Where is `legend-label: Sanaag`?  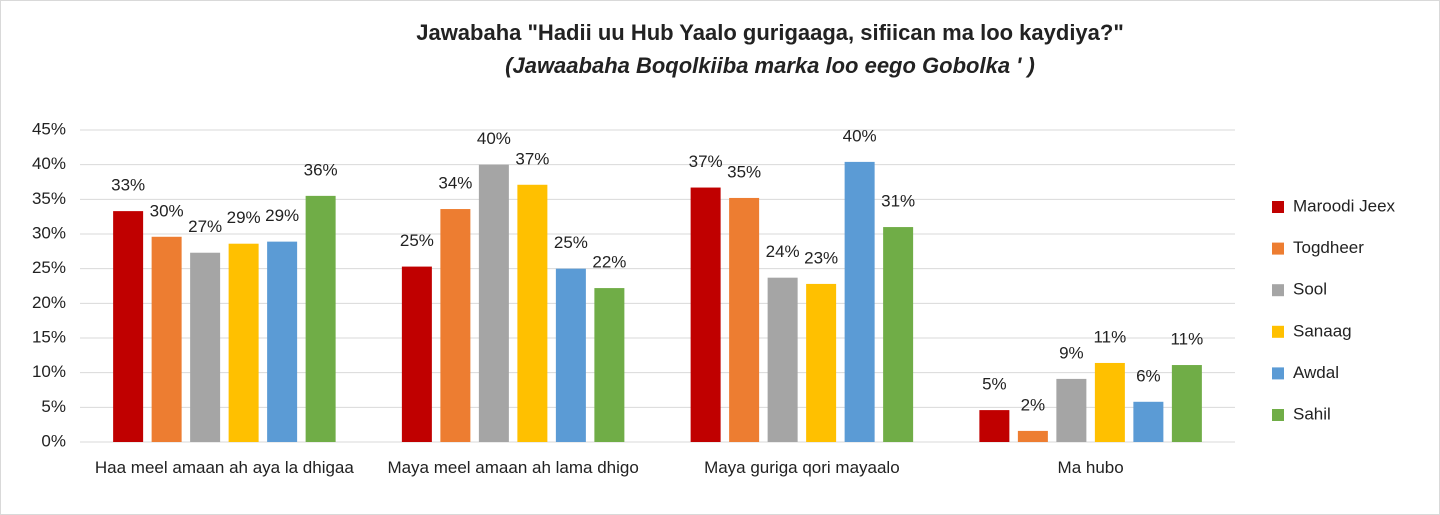
legend-label: Sanaag is located at coordinates (1322, 330).